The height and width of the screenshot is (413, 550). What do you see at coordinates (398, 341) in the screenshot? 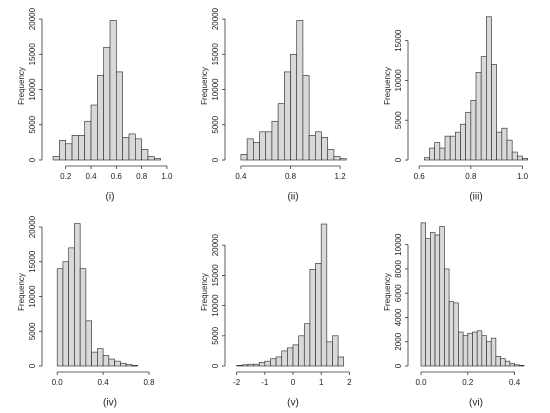
I see `y-tick-label: 2000` at bounding box center [398, 341].